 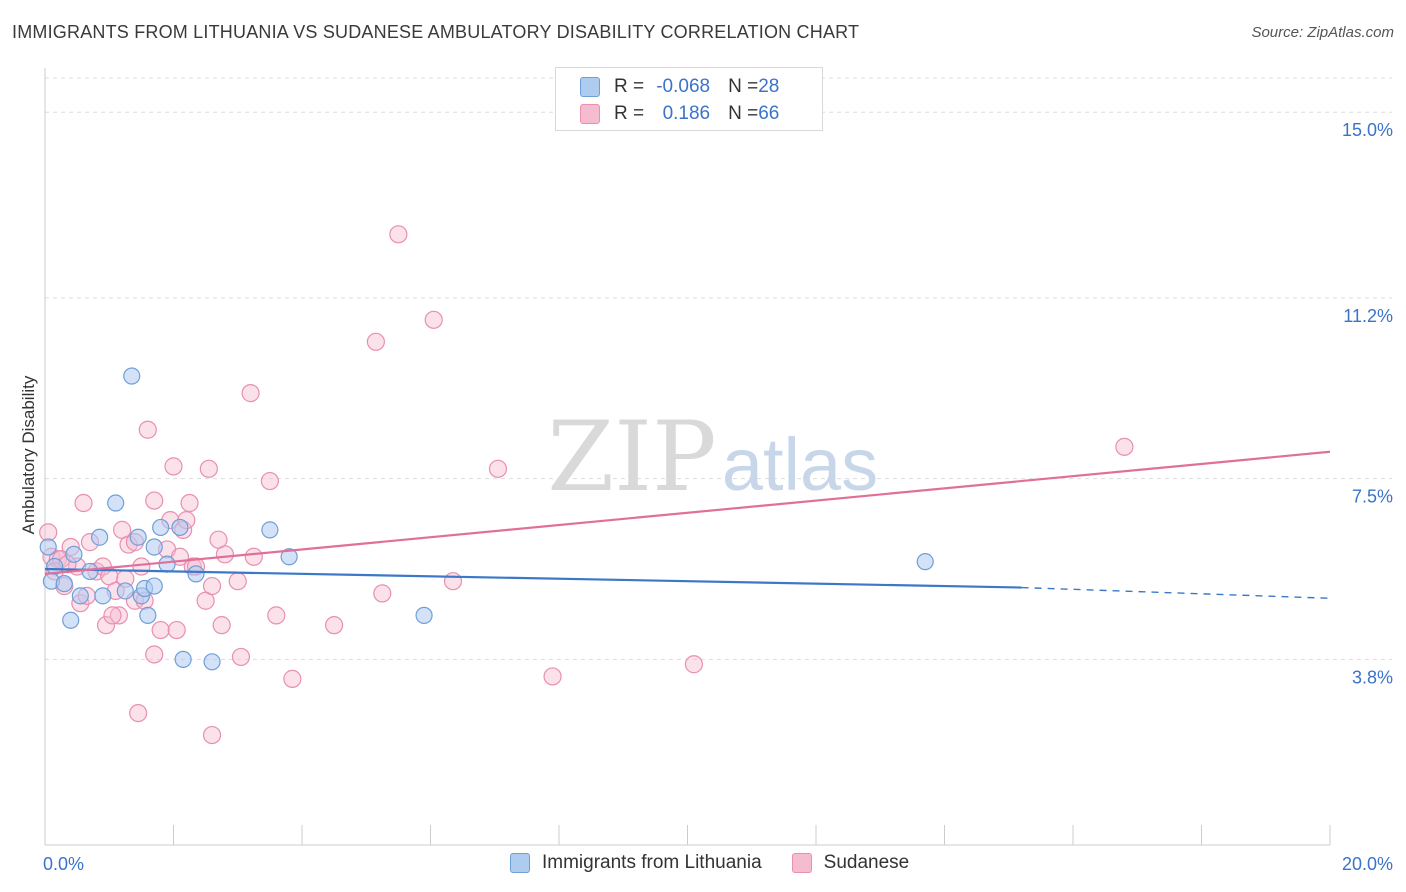 I want to click on legend-swatch-blue, so click(x=590, y=87).